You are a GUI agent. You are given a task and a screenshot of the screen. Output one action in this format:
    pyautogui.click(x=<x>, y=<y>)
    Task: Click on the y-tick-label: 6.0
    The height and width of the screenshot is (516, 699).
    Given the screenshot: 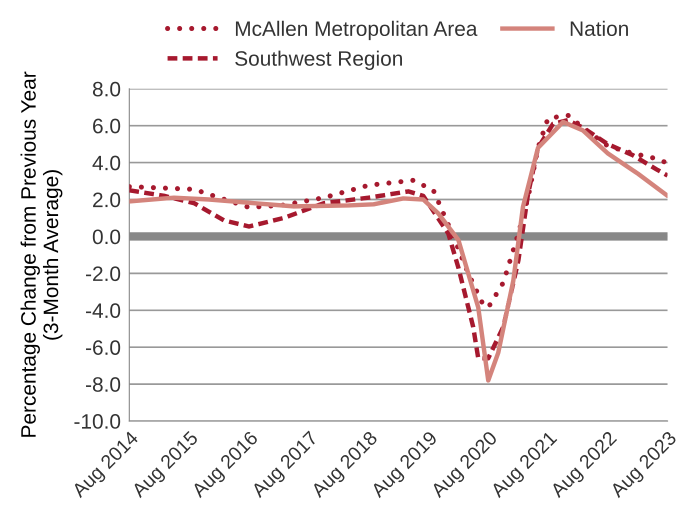 What is the action you would take?
    pyautogui.click(x=106, y=126)
    